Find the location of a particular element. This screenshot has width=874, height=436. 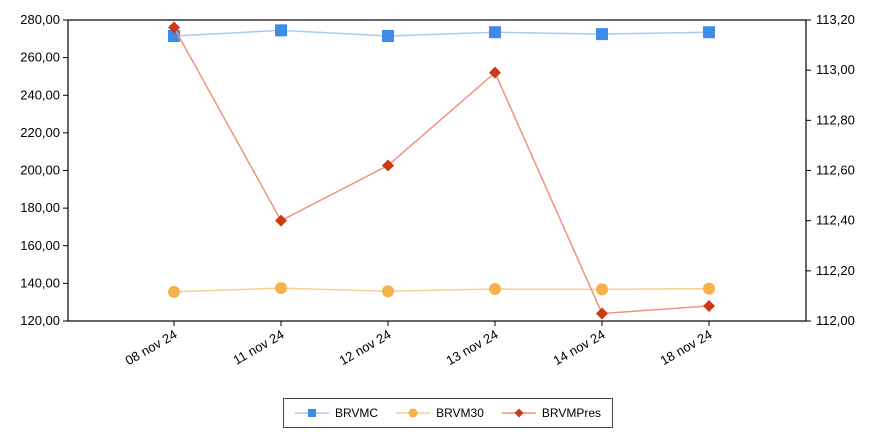

legend-label-brvm30: BRVM30 is located at coordinates (460, 413).